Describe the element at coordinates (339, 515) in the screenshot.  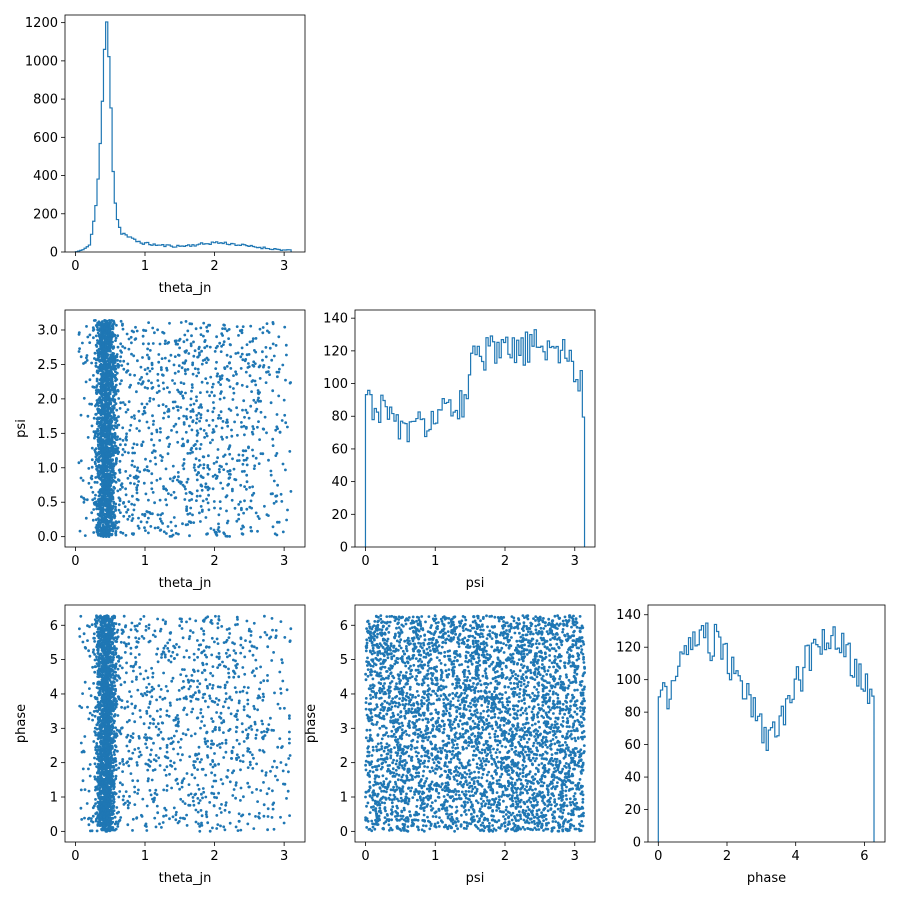
I see `y-tick-label: 20` at that location.